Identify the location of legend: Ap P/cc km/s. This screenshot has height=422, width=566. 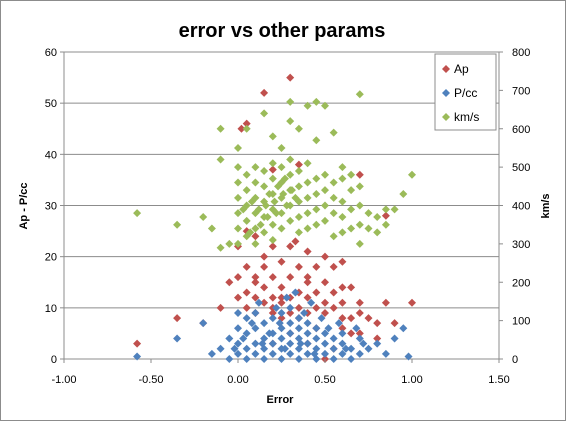
(465, 92).